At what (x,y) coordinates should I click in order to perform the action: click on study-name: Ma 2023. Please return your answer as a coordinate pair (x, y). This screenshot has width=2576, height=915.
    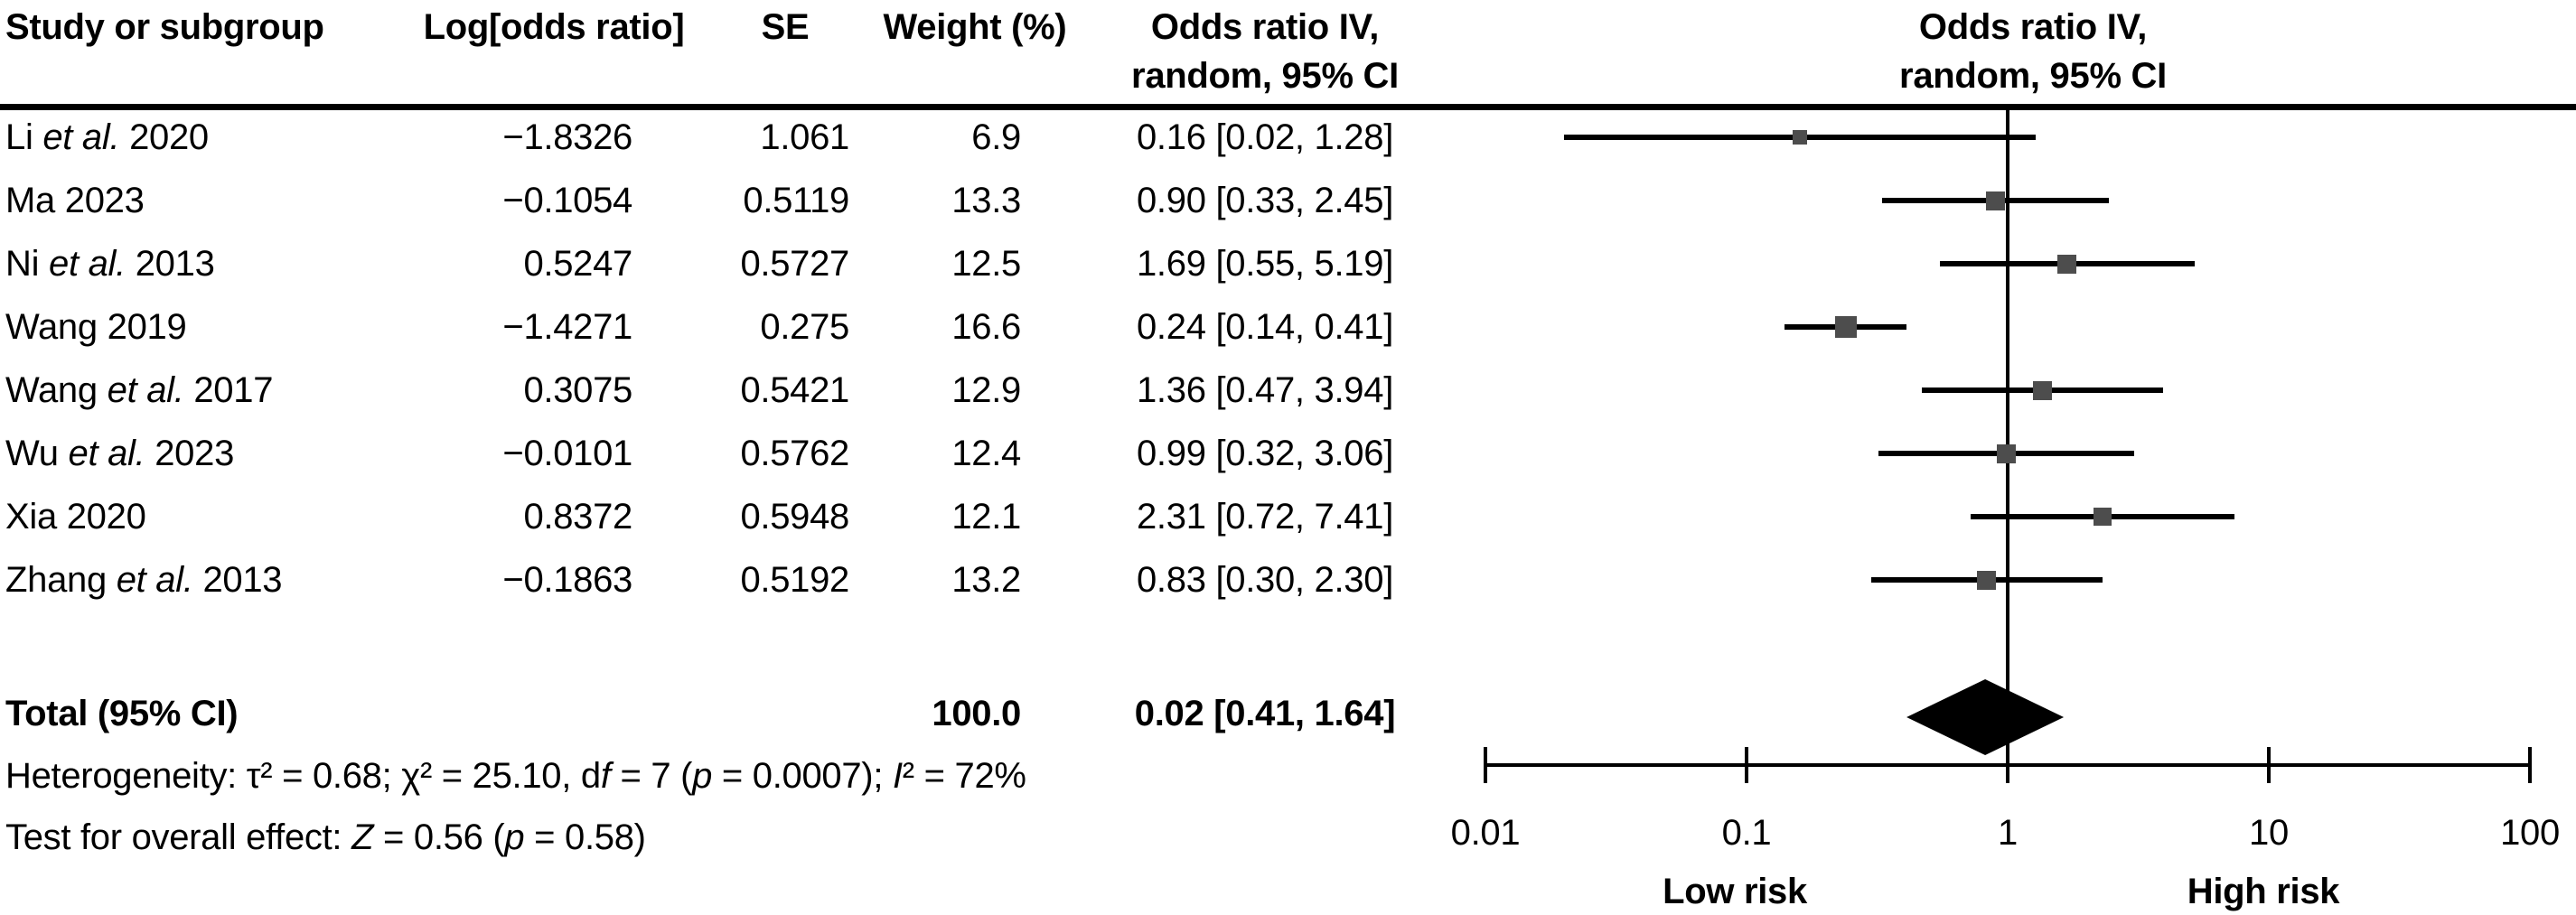
    Looking at the image, I should click on (75, 200).